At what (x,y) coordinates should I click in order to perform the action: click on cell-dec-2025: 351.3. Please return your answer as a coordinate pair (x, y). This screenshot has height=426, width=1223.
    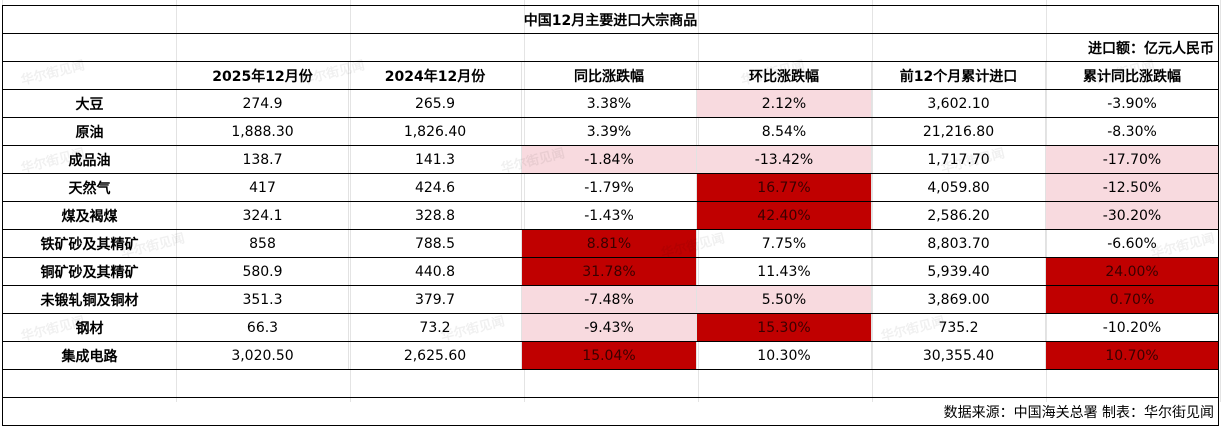
    Looking at the image, I should click on (262, 299).